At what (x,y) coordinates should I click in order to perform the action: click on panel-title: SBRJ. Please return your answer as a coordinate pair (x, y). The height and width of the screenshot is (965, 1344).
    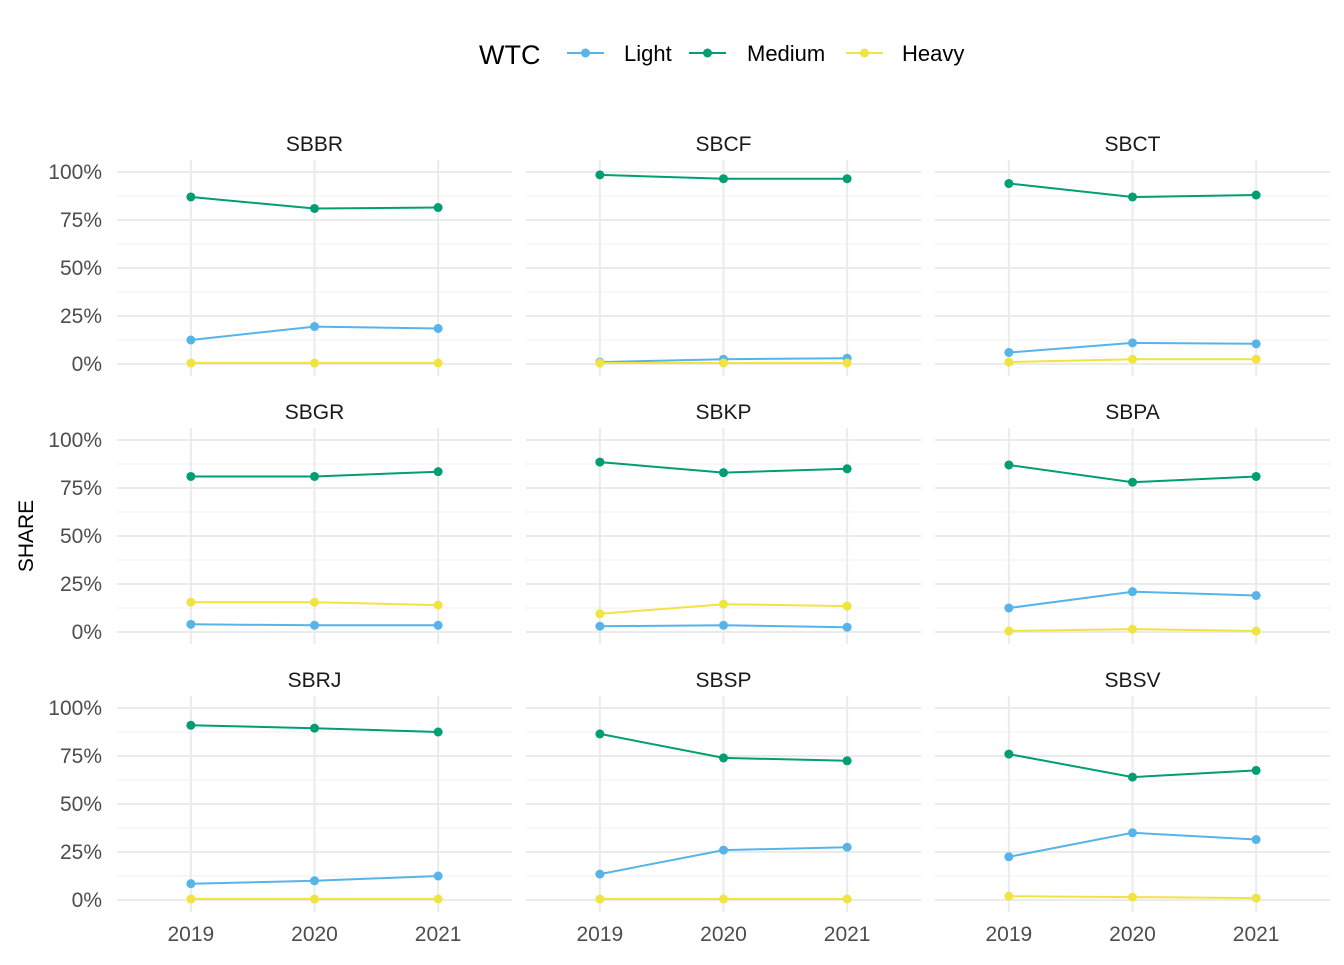
    Looking at the image, I should click on (315, 680).